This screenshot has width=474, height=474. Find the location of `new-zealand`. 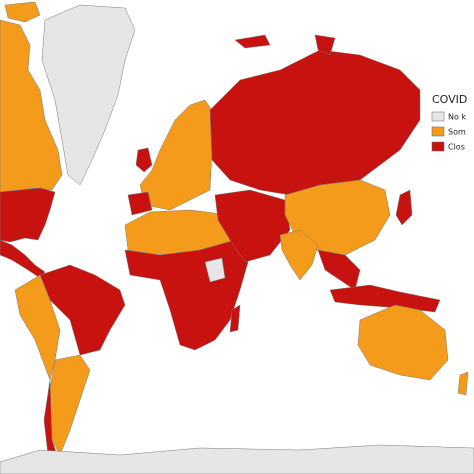

new-zealand is located at coordinates (463, 383).